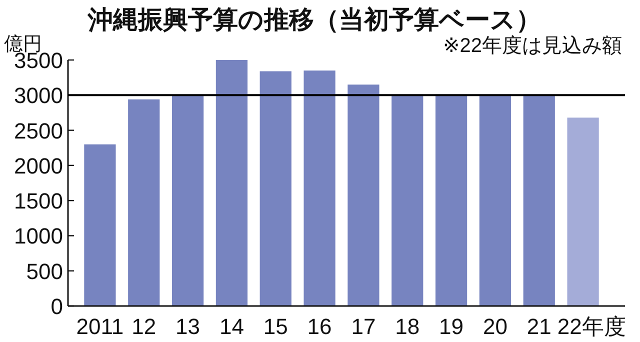  Describe the element at coordinates (495, 326) in the screenshot. I see `x-tick-label: 20` at that location.